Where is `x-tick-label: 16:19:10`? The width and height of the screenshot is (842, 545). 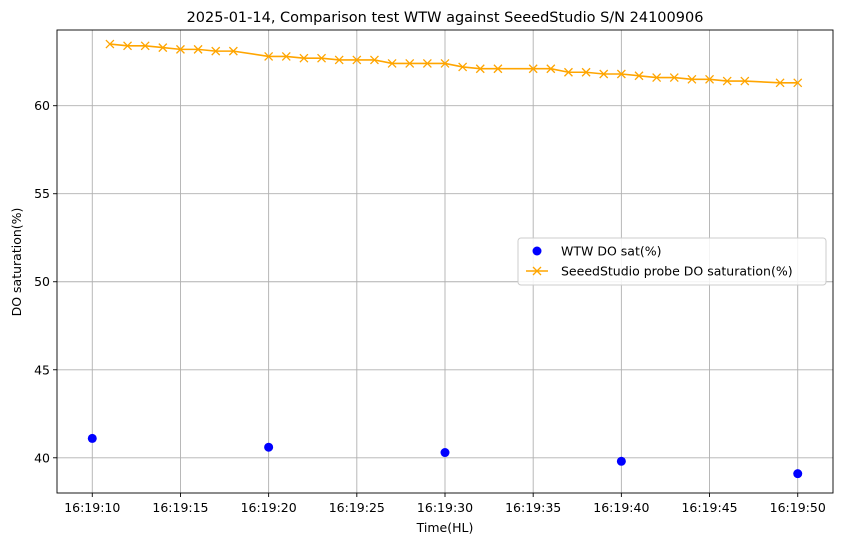 x-tick-label: 16:19:10 is located at coordinates (92, 507).